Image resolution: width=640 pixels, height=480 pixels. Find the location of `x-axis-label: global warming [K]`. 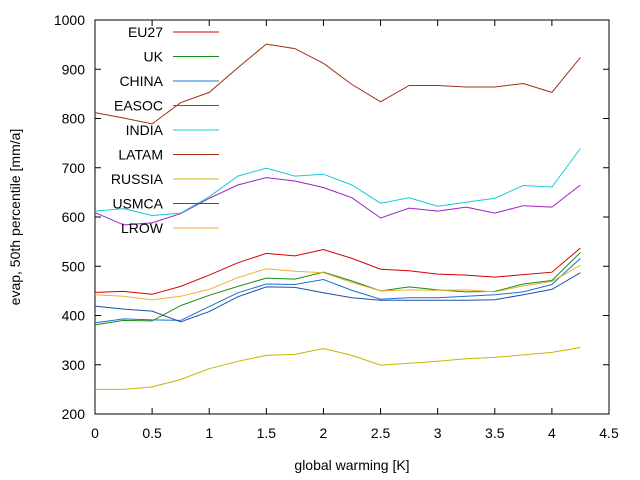

x-axis-label: global warming [K] is located at coordinates (351, 465).